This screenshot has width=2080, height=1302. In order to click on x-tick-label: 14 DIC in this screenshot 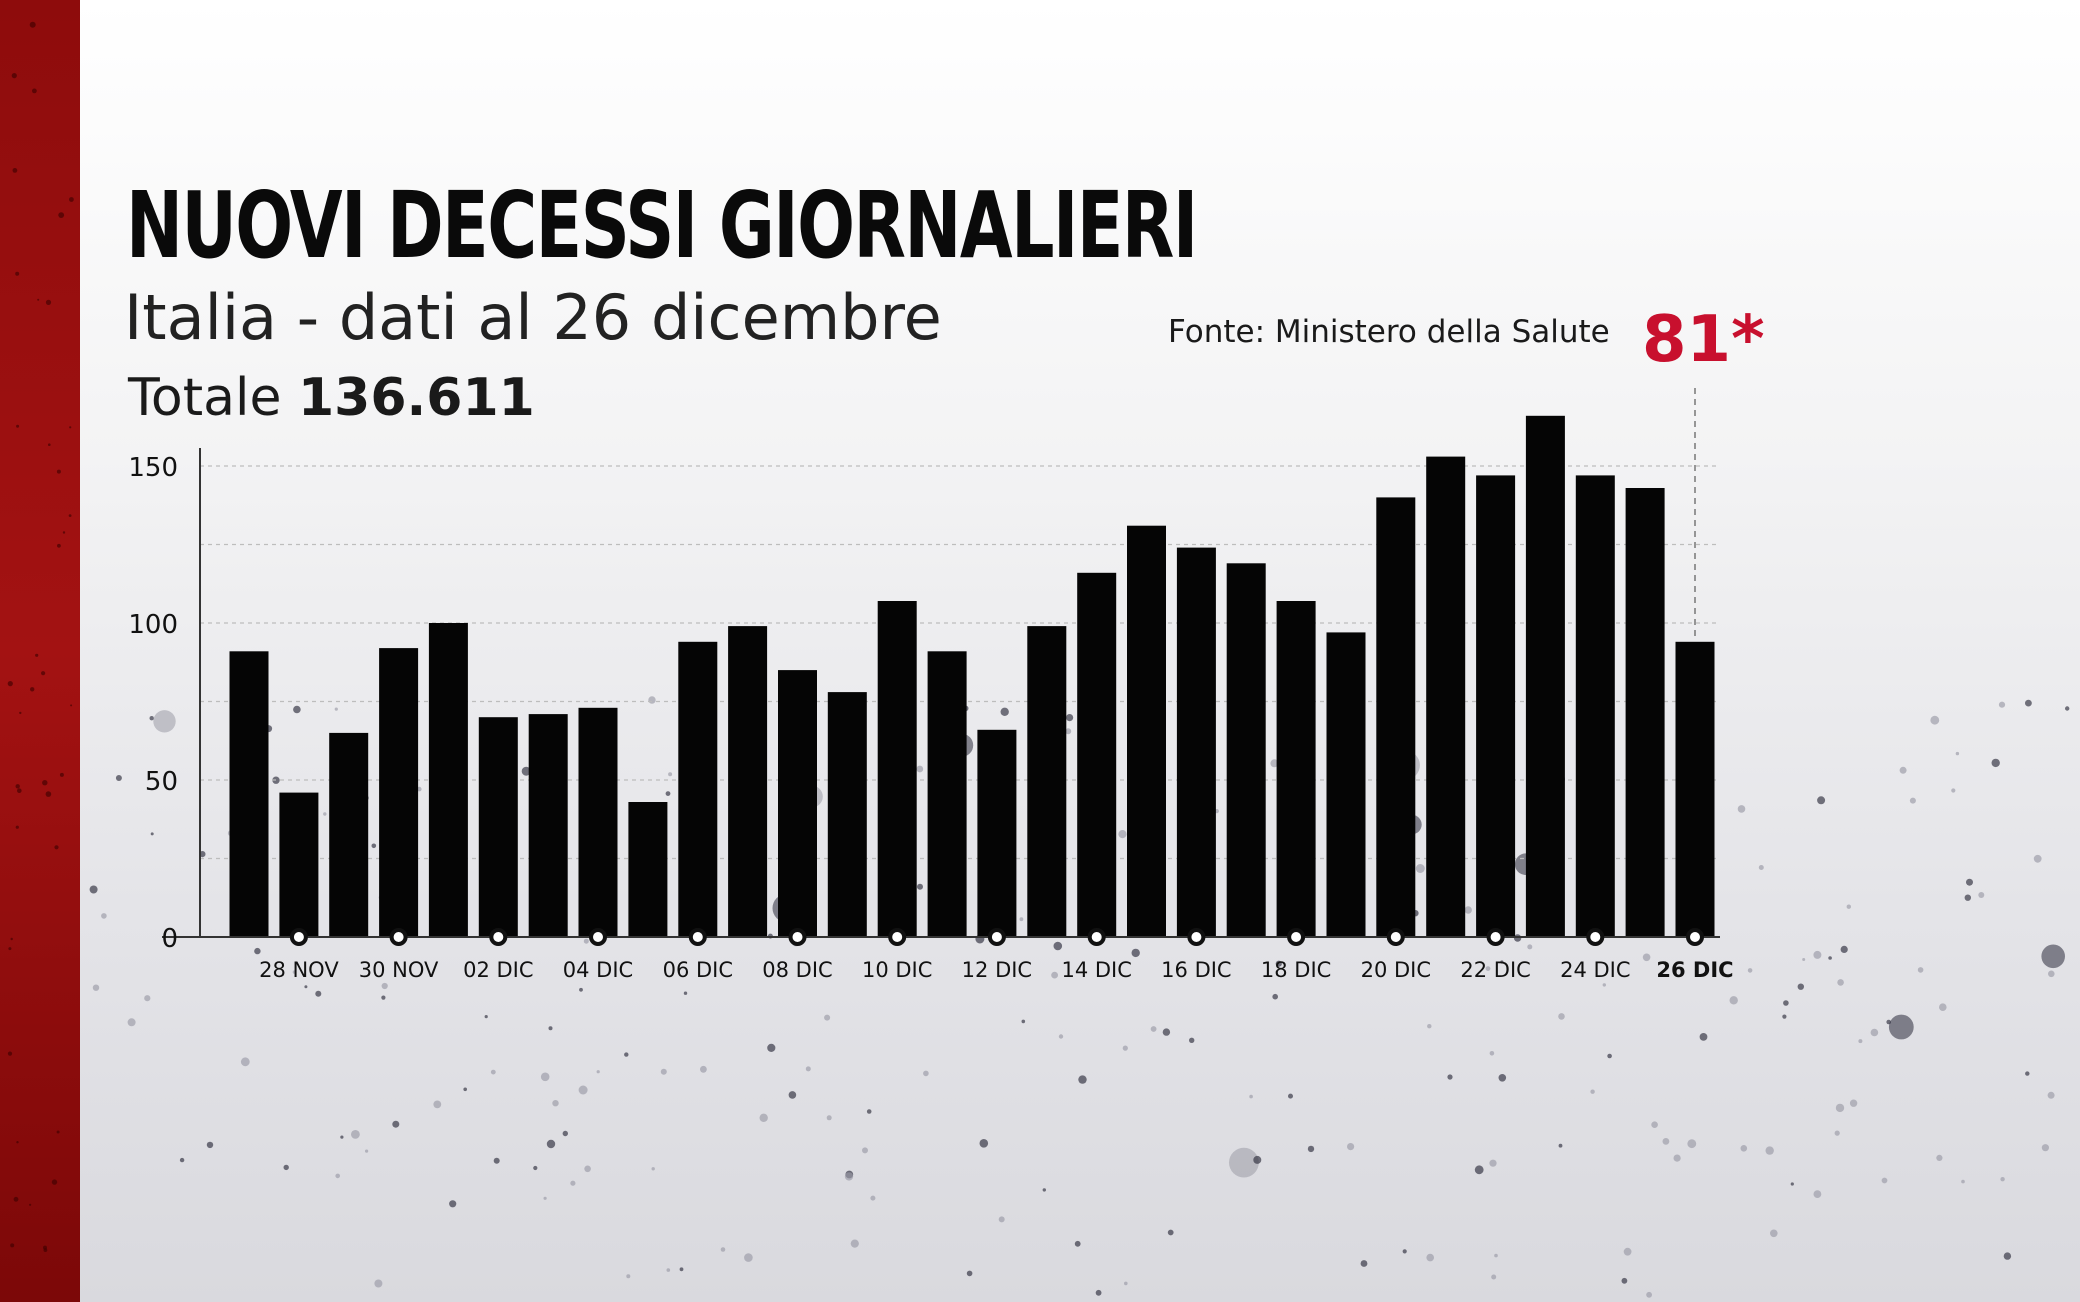, I will do `click(1096, 970)`.